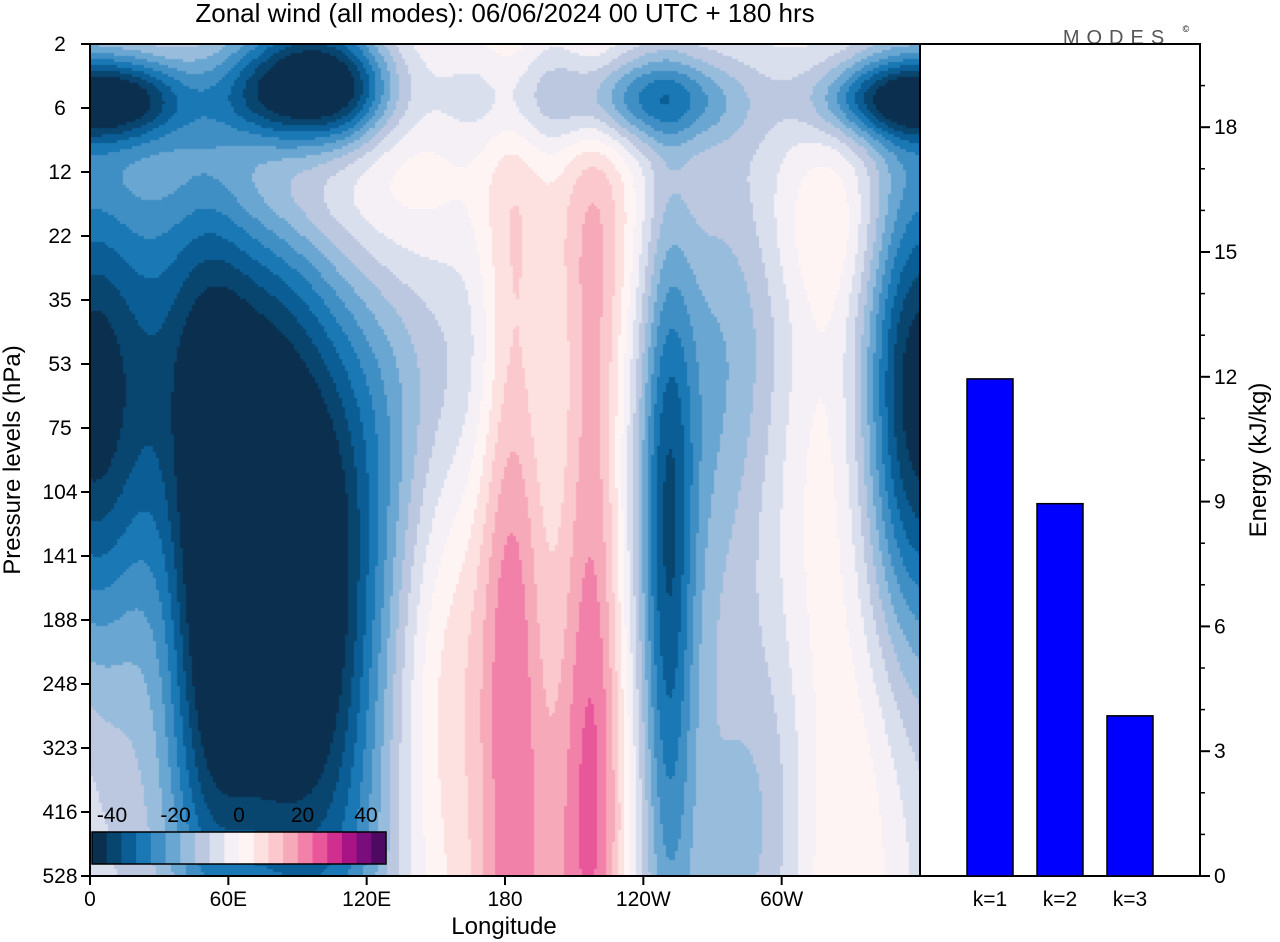 This screenshot has height=942, width=1280. What do you see at coordinates (175, 815) in the screenshot?
I see `colorbar-label: -20` at bounding box center [175, 815].